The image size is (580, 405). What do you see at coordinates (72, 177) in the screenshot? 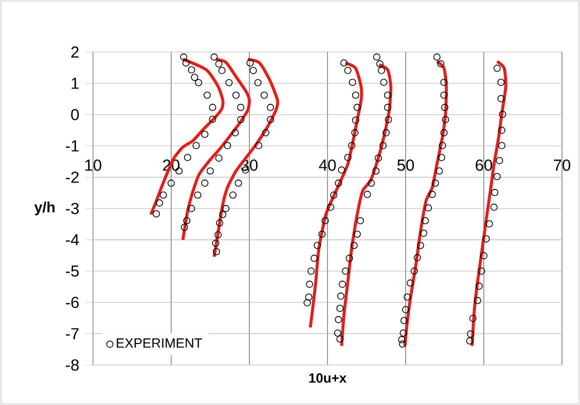
I see `y-tick-label: -2` at bounding box center [72, 177].